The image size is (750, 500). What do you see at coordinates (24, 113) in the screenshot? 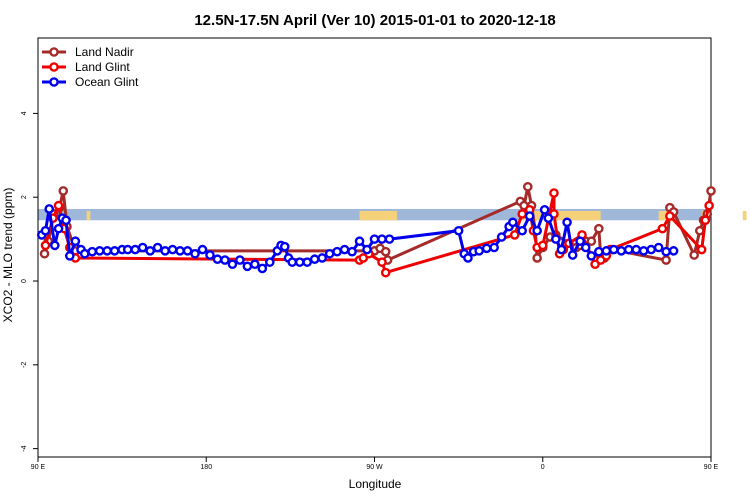
I see `y-tick-label: 4` at bounding box center [24, 113].